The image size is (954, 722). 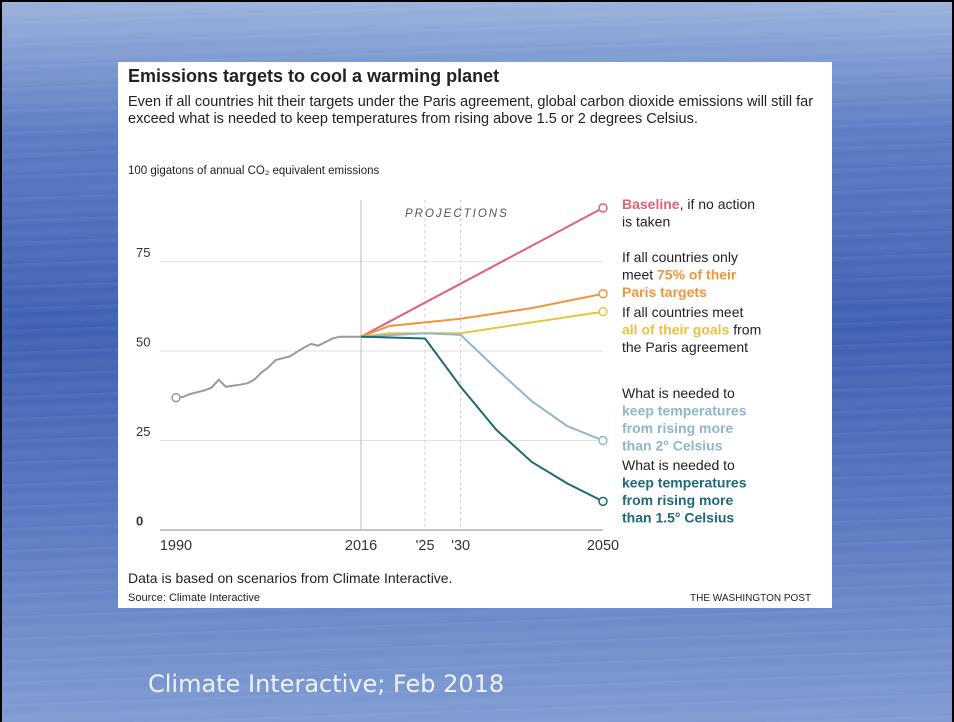 What do you see at coordinates (460, 546) in the screenshot?
I see `x-tick-label: '30` at bounding box center [460, 546].